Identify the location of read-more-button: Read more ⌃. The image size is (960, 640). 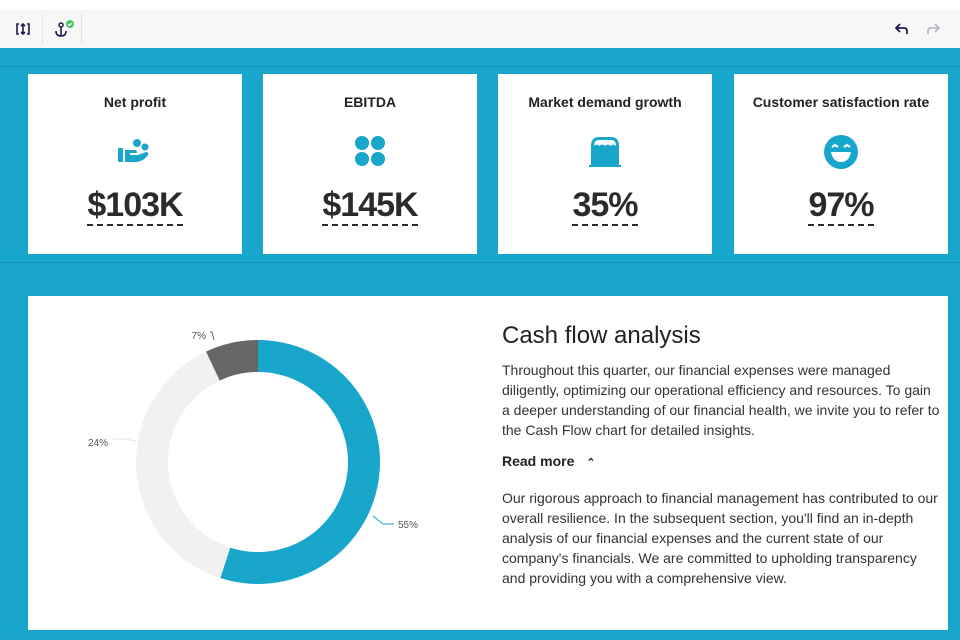
(548, 461).